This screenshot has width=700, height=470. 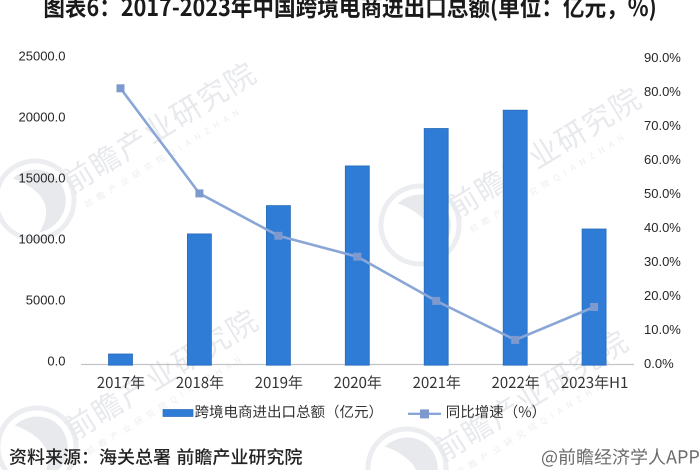 What do you see at coordinates (662, 193) in the screenshot?
I see `svg-text: 50.0%` at bounding box center [662, 193].